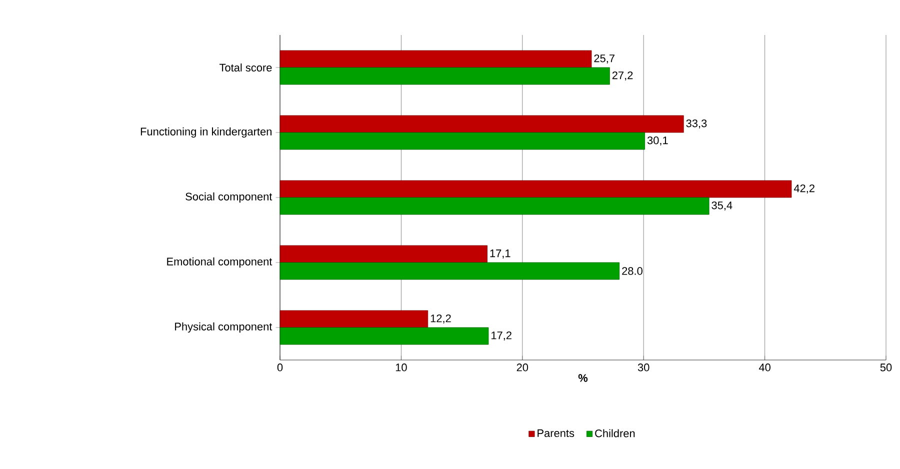 This screenshot has height=469, width=900. What do you see at coordinates (583, 378) in the screenshot?
I see `x-axis-title: %` at bounding box center [583, 378].